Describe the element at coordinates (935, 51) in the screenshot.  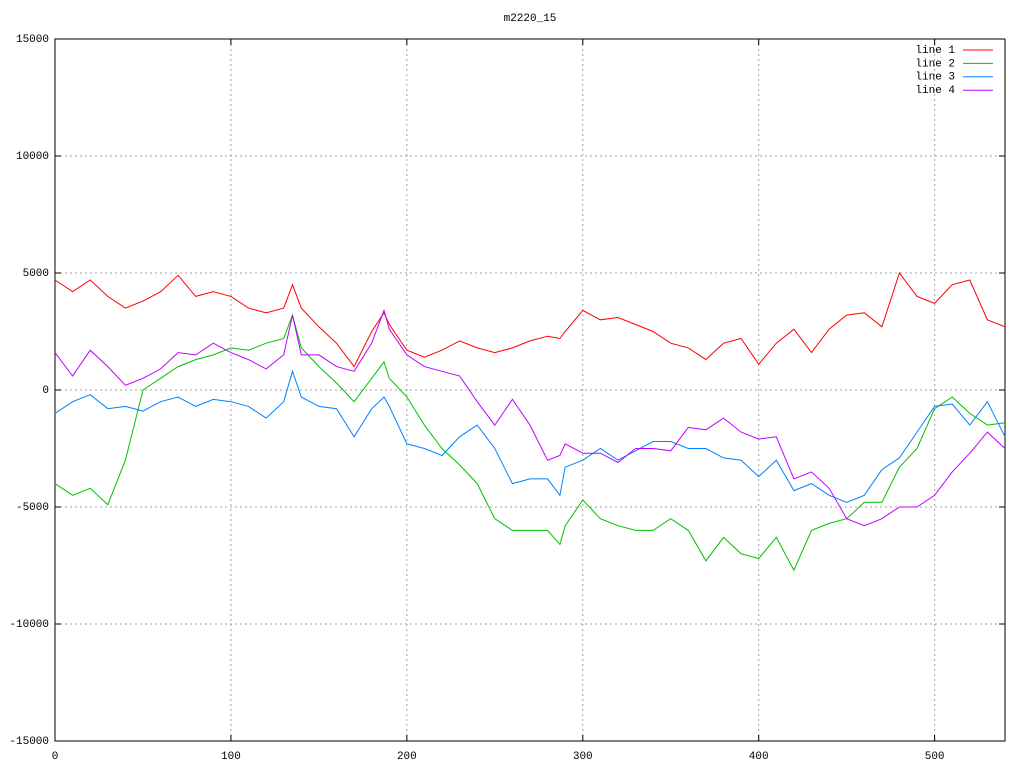
I see `legend-label: line 1` at that location.